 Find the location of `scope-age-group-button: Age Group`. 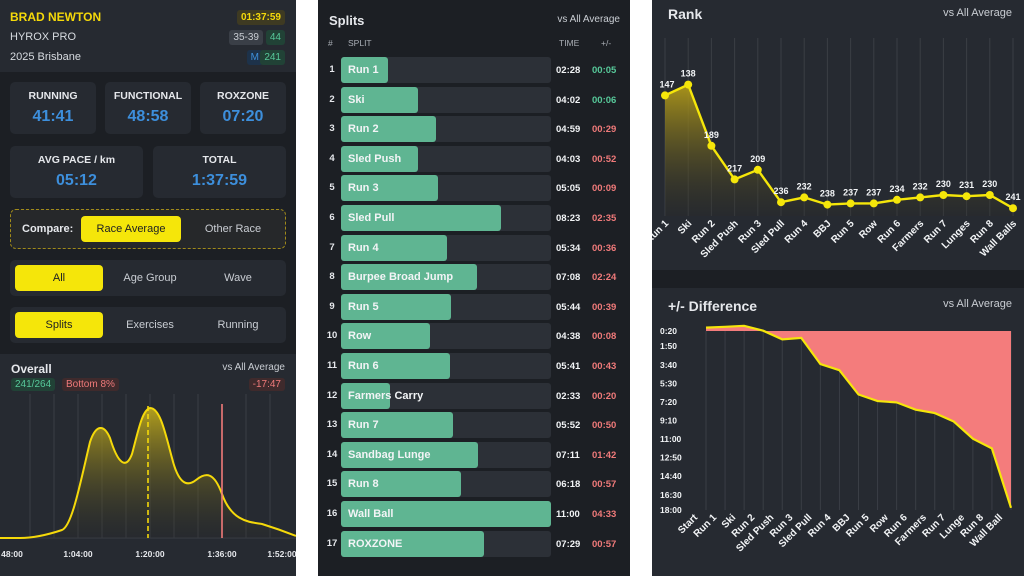

scope-age-group-button: Age Group is located at coordinates (150, 278).